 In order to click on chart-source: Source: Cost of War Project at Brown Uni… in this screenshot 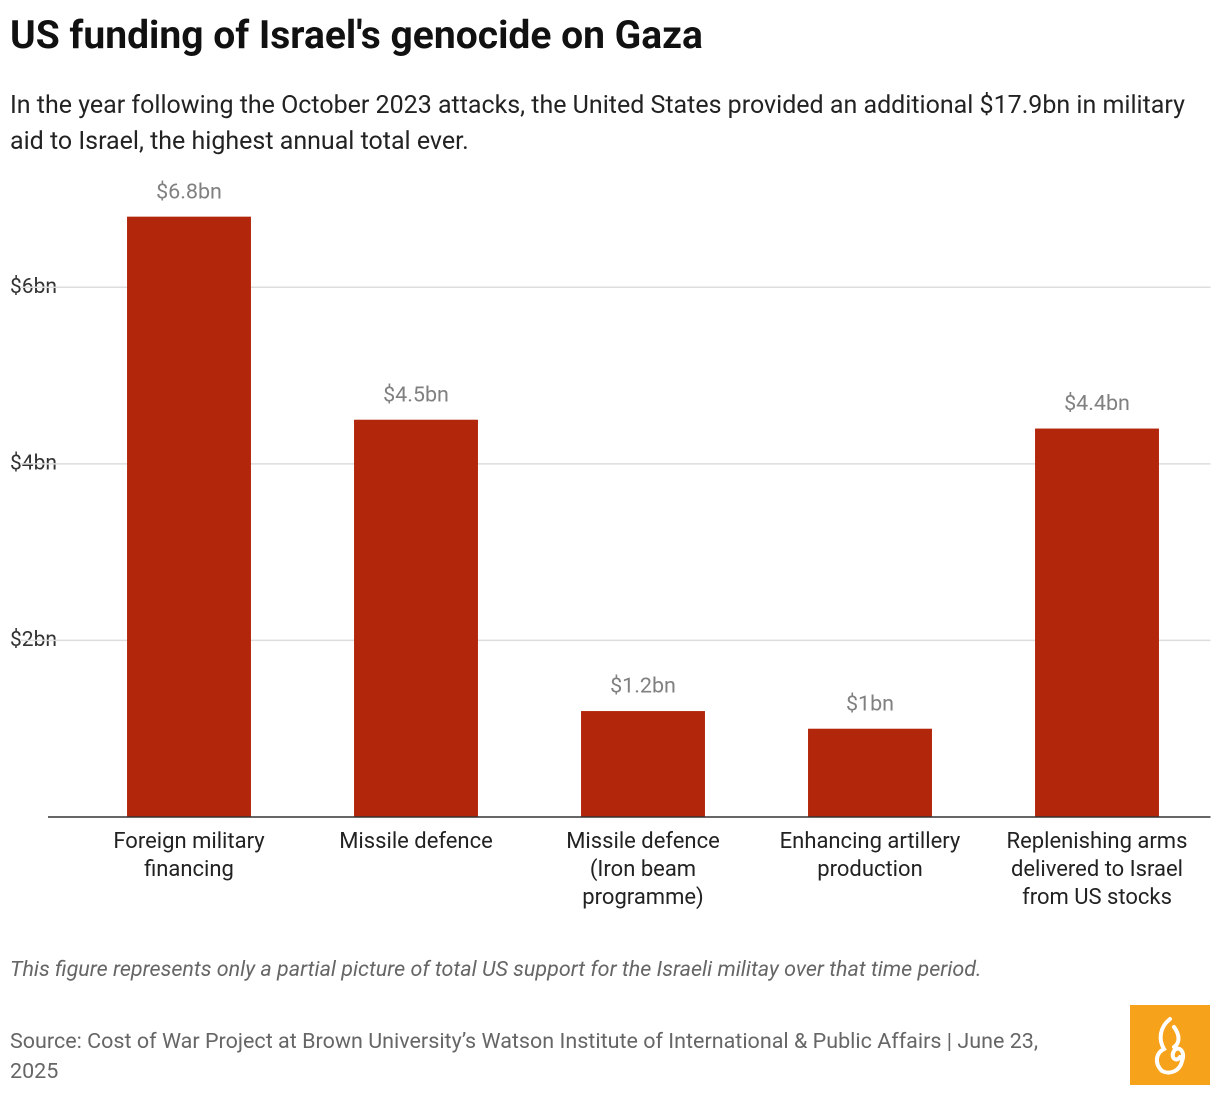, I will do `click(524, 1056)`.